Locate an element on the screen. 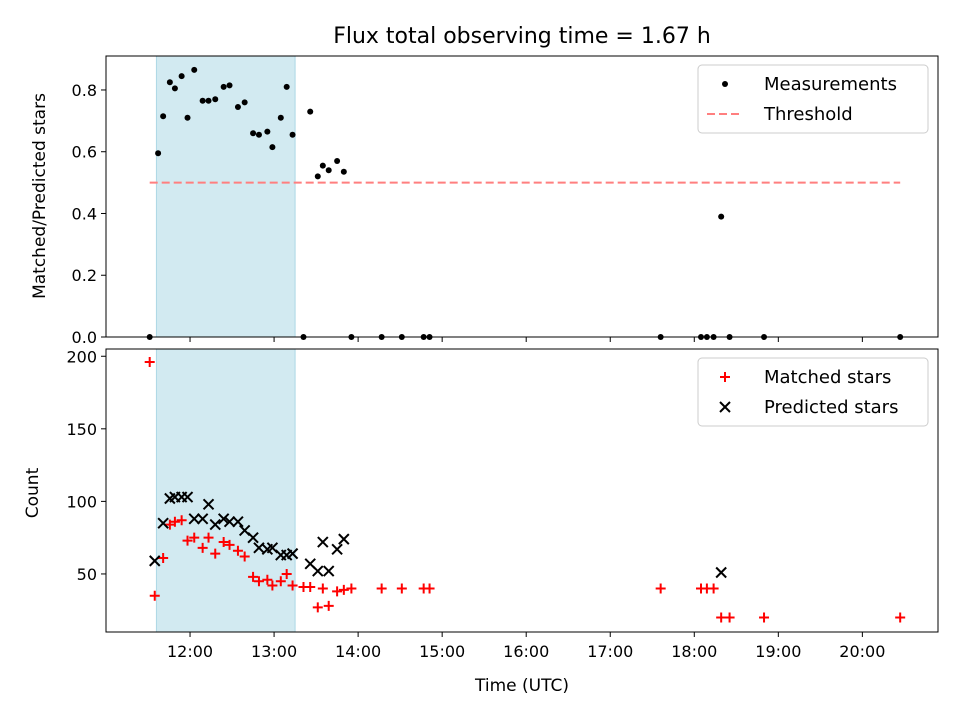  top-y-tick-label: 0.4 is located at coordinates (84, 213).